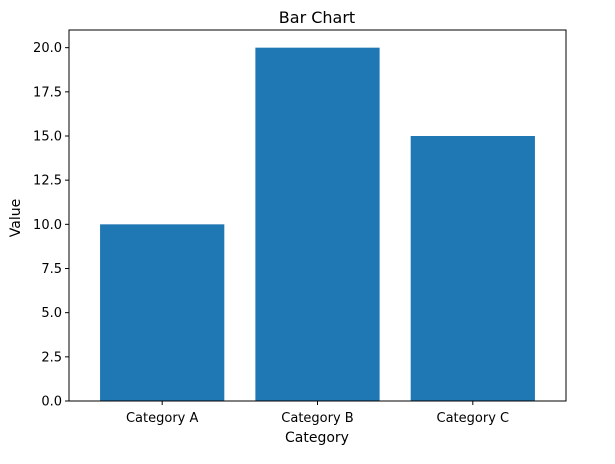  Describe the element at coordinates (51, 402) in the screenshot. I see `y-tick-label: 0.0` at that location.